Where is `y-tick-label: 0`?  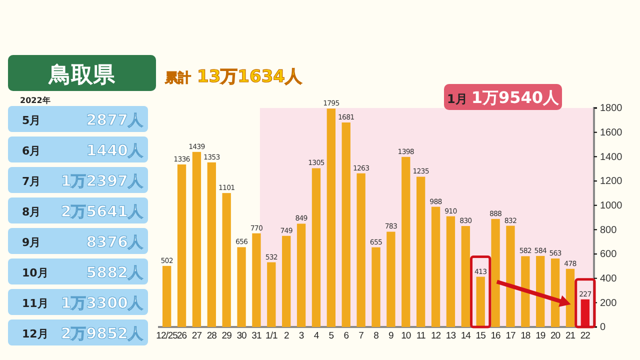 y-tick-label: 0 is located at coordinates (603, 328).